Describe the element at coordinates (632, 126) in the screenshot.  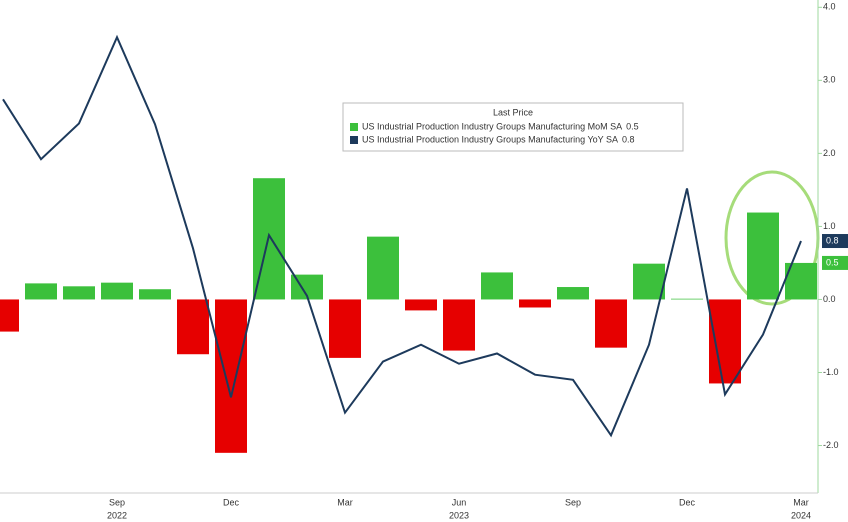
I see `legend-value: 0.5` at that location.